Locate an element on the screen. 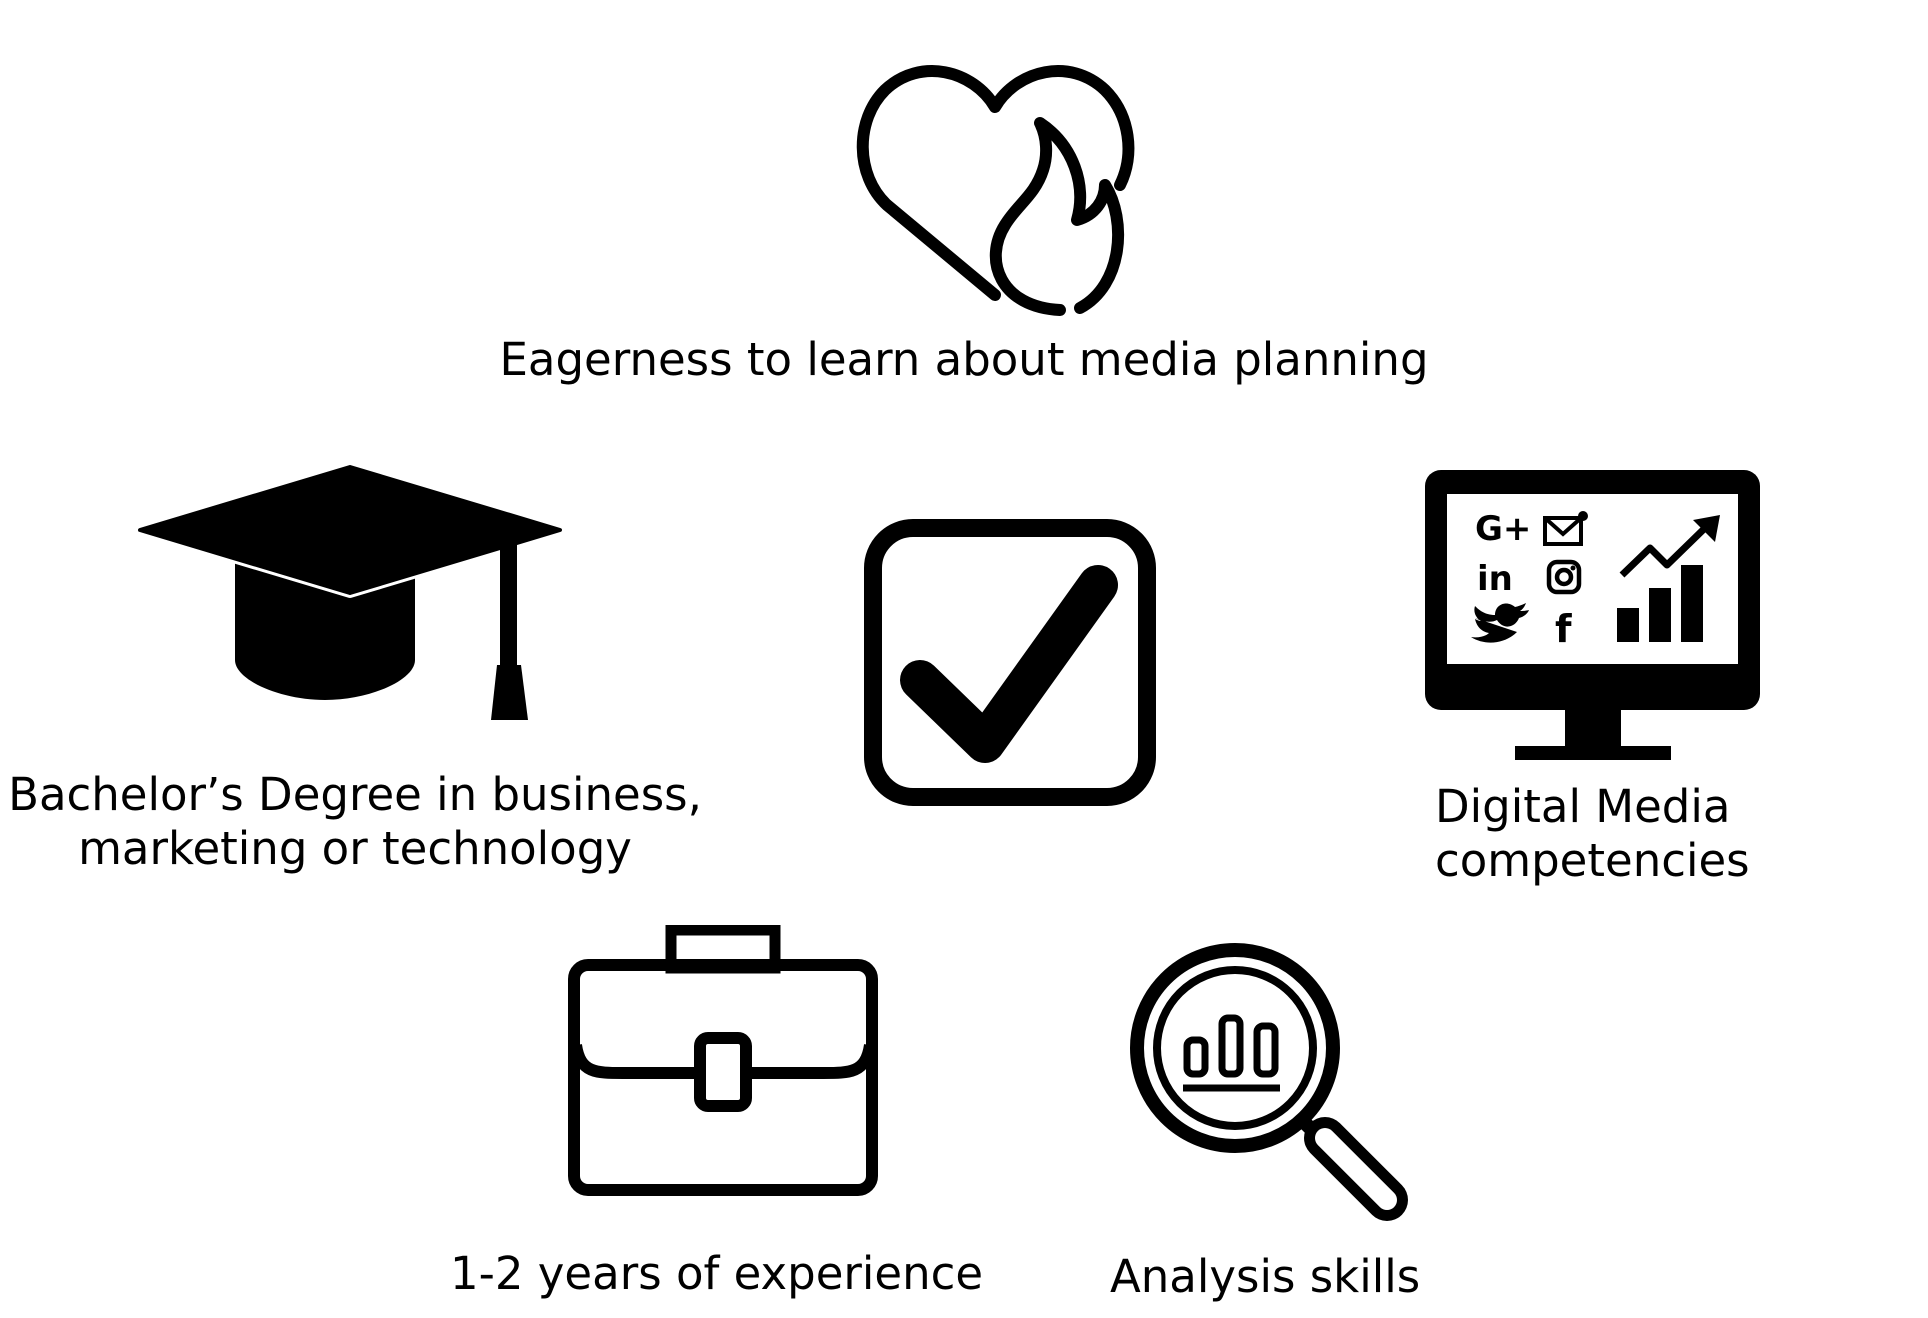 The image size is (1928, 1318). bar-chart-icon is located at coordinates (1660, 603).